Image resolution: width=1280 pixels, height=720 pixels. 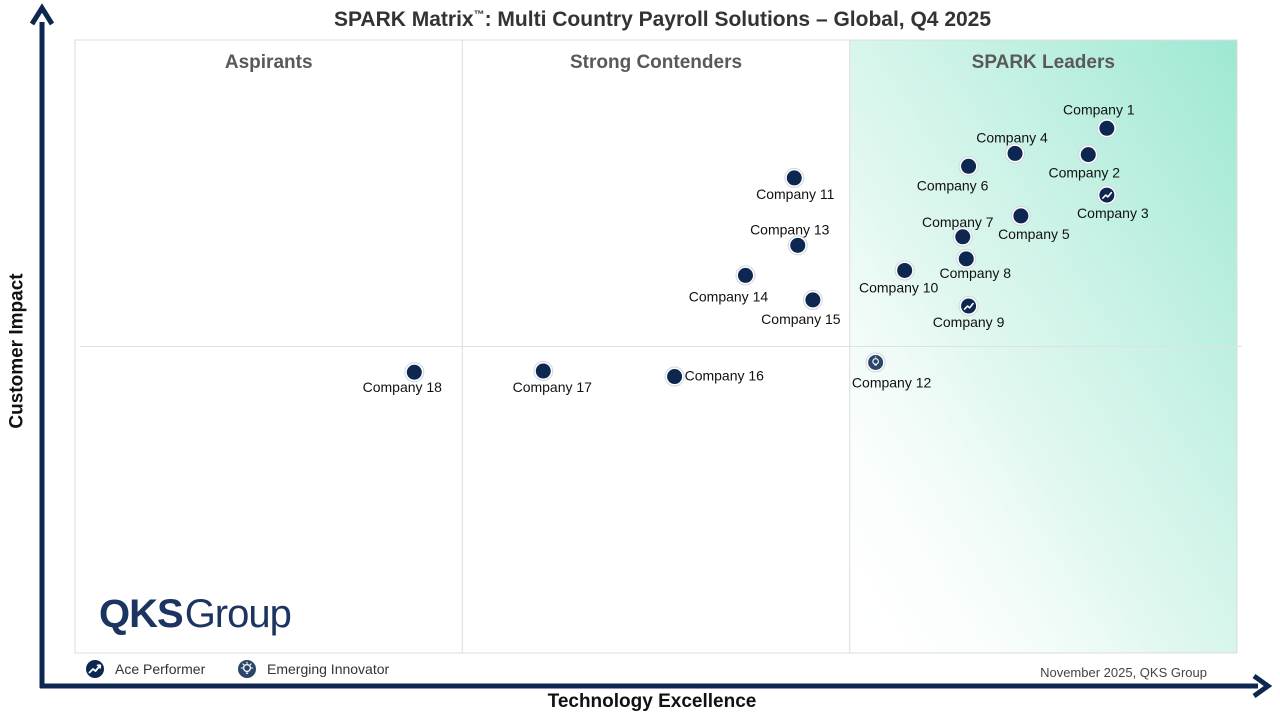 I want to click on qks-group-logo: QKSGroup, so click(x=195, y=614).